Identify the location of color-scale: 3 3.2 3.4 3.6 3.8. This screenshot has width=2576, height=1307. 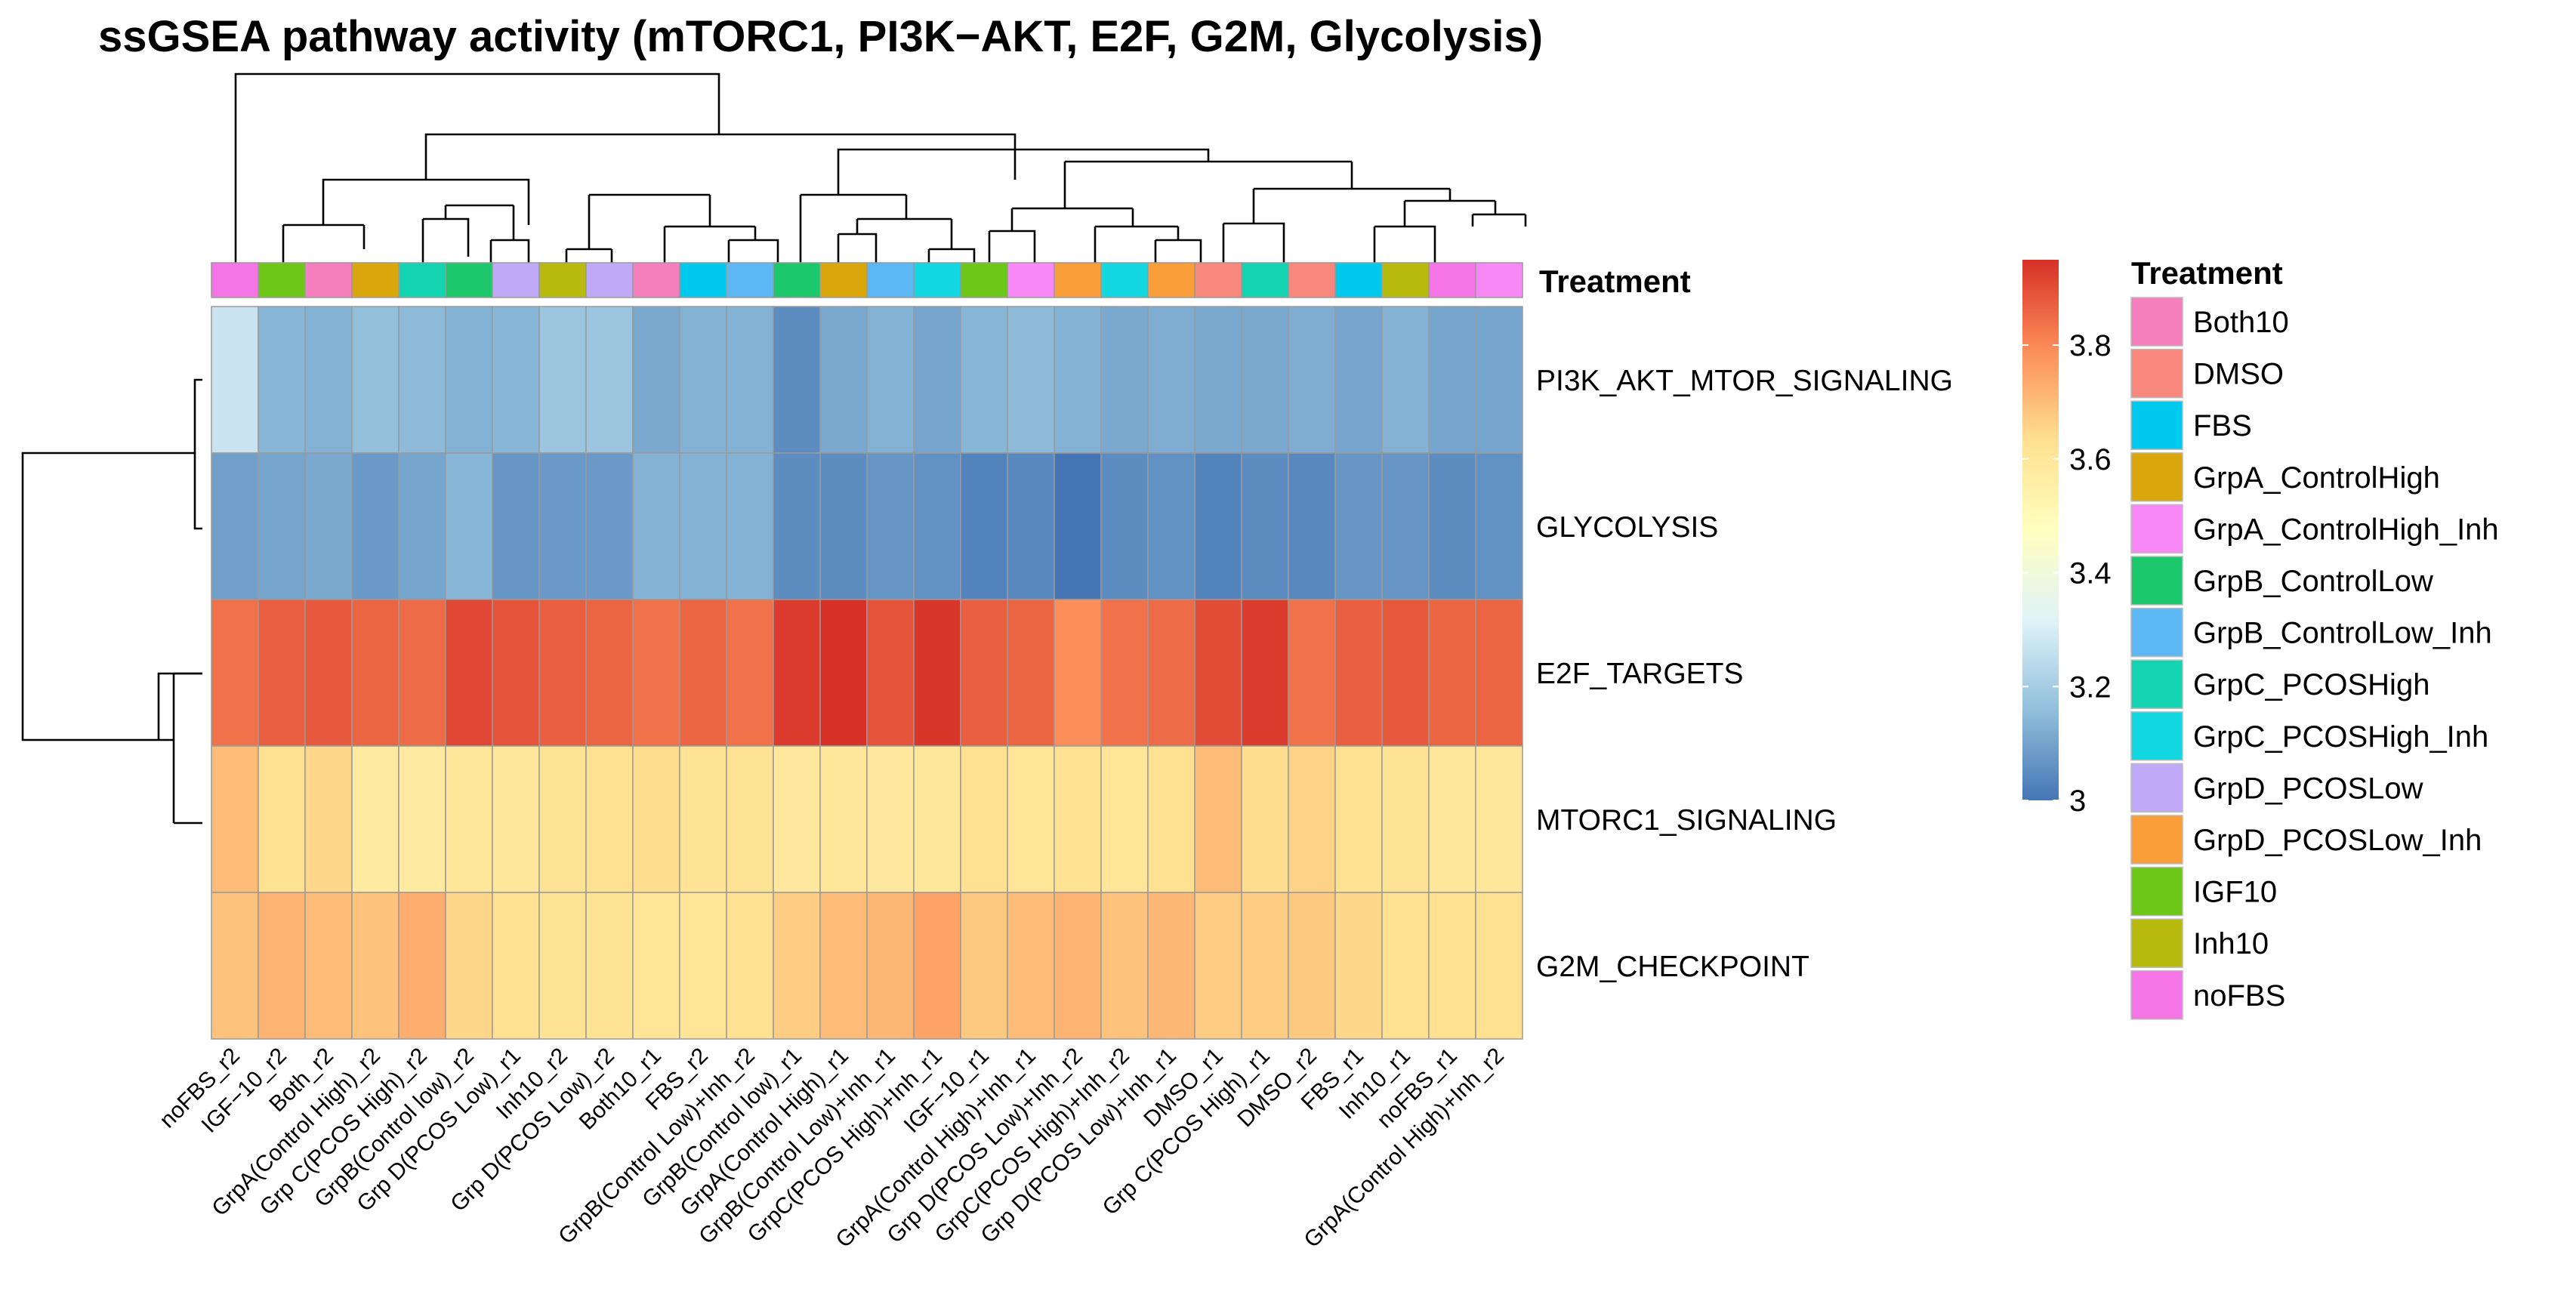
(2067, 539).